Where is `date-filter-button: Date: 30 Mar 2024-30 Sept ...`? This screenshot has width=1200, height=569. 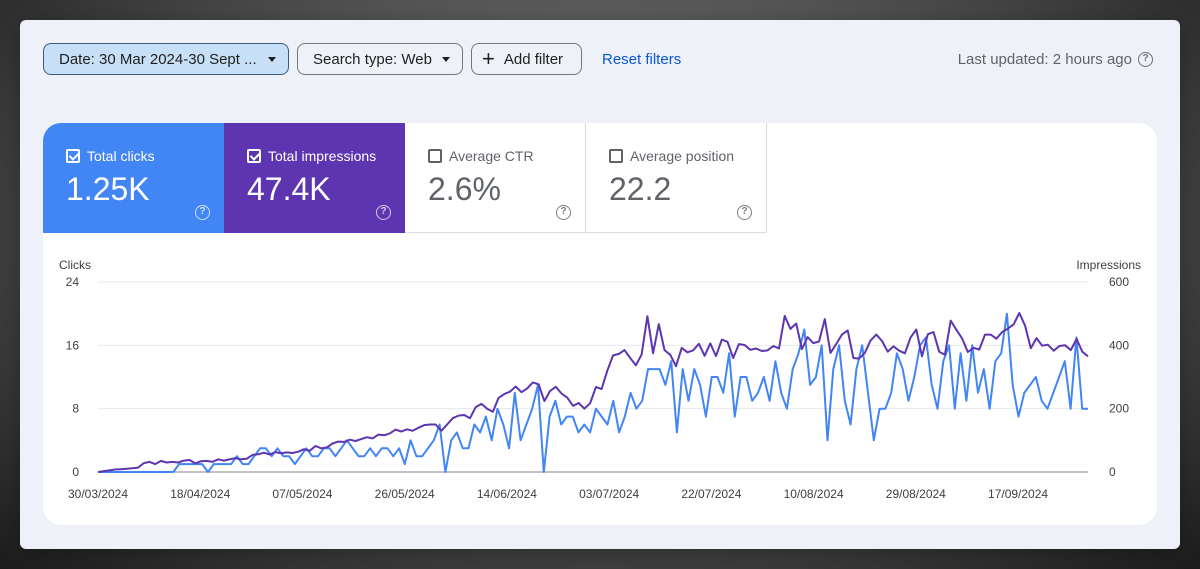 date-filter-button: Date: 30 Mar 2024-30 Sept ... is located at coordinates (166, 59).